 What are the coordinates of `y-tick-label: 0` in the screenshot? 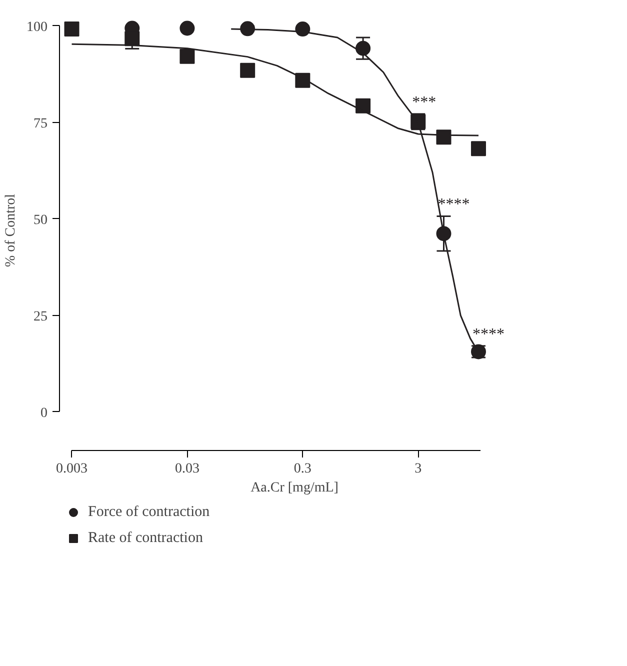 It's located at (44, 413).